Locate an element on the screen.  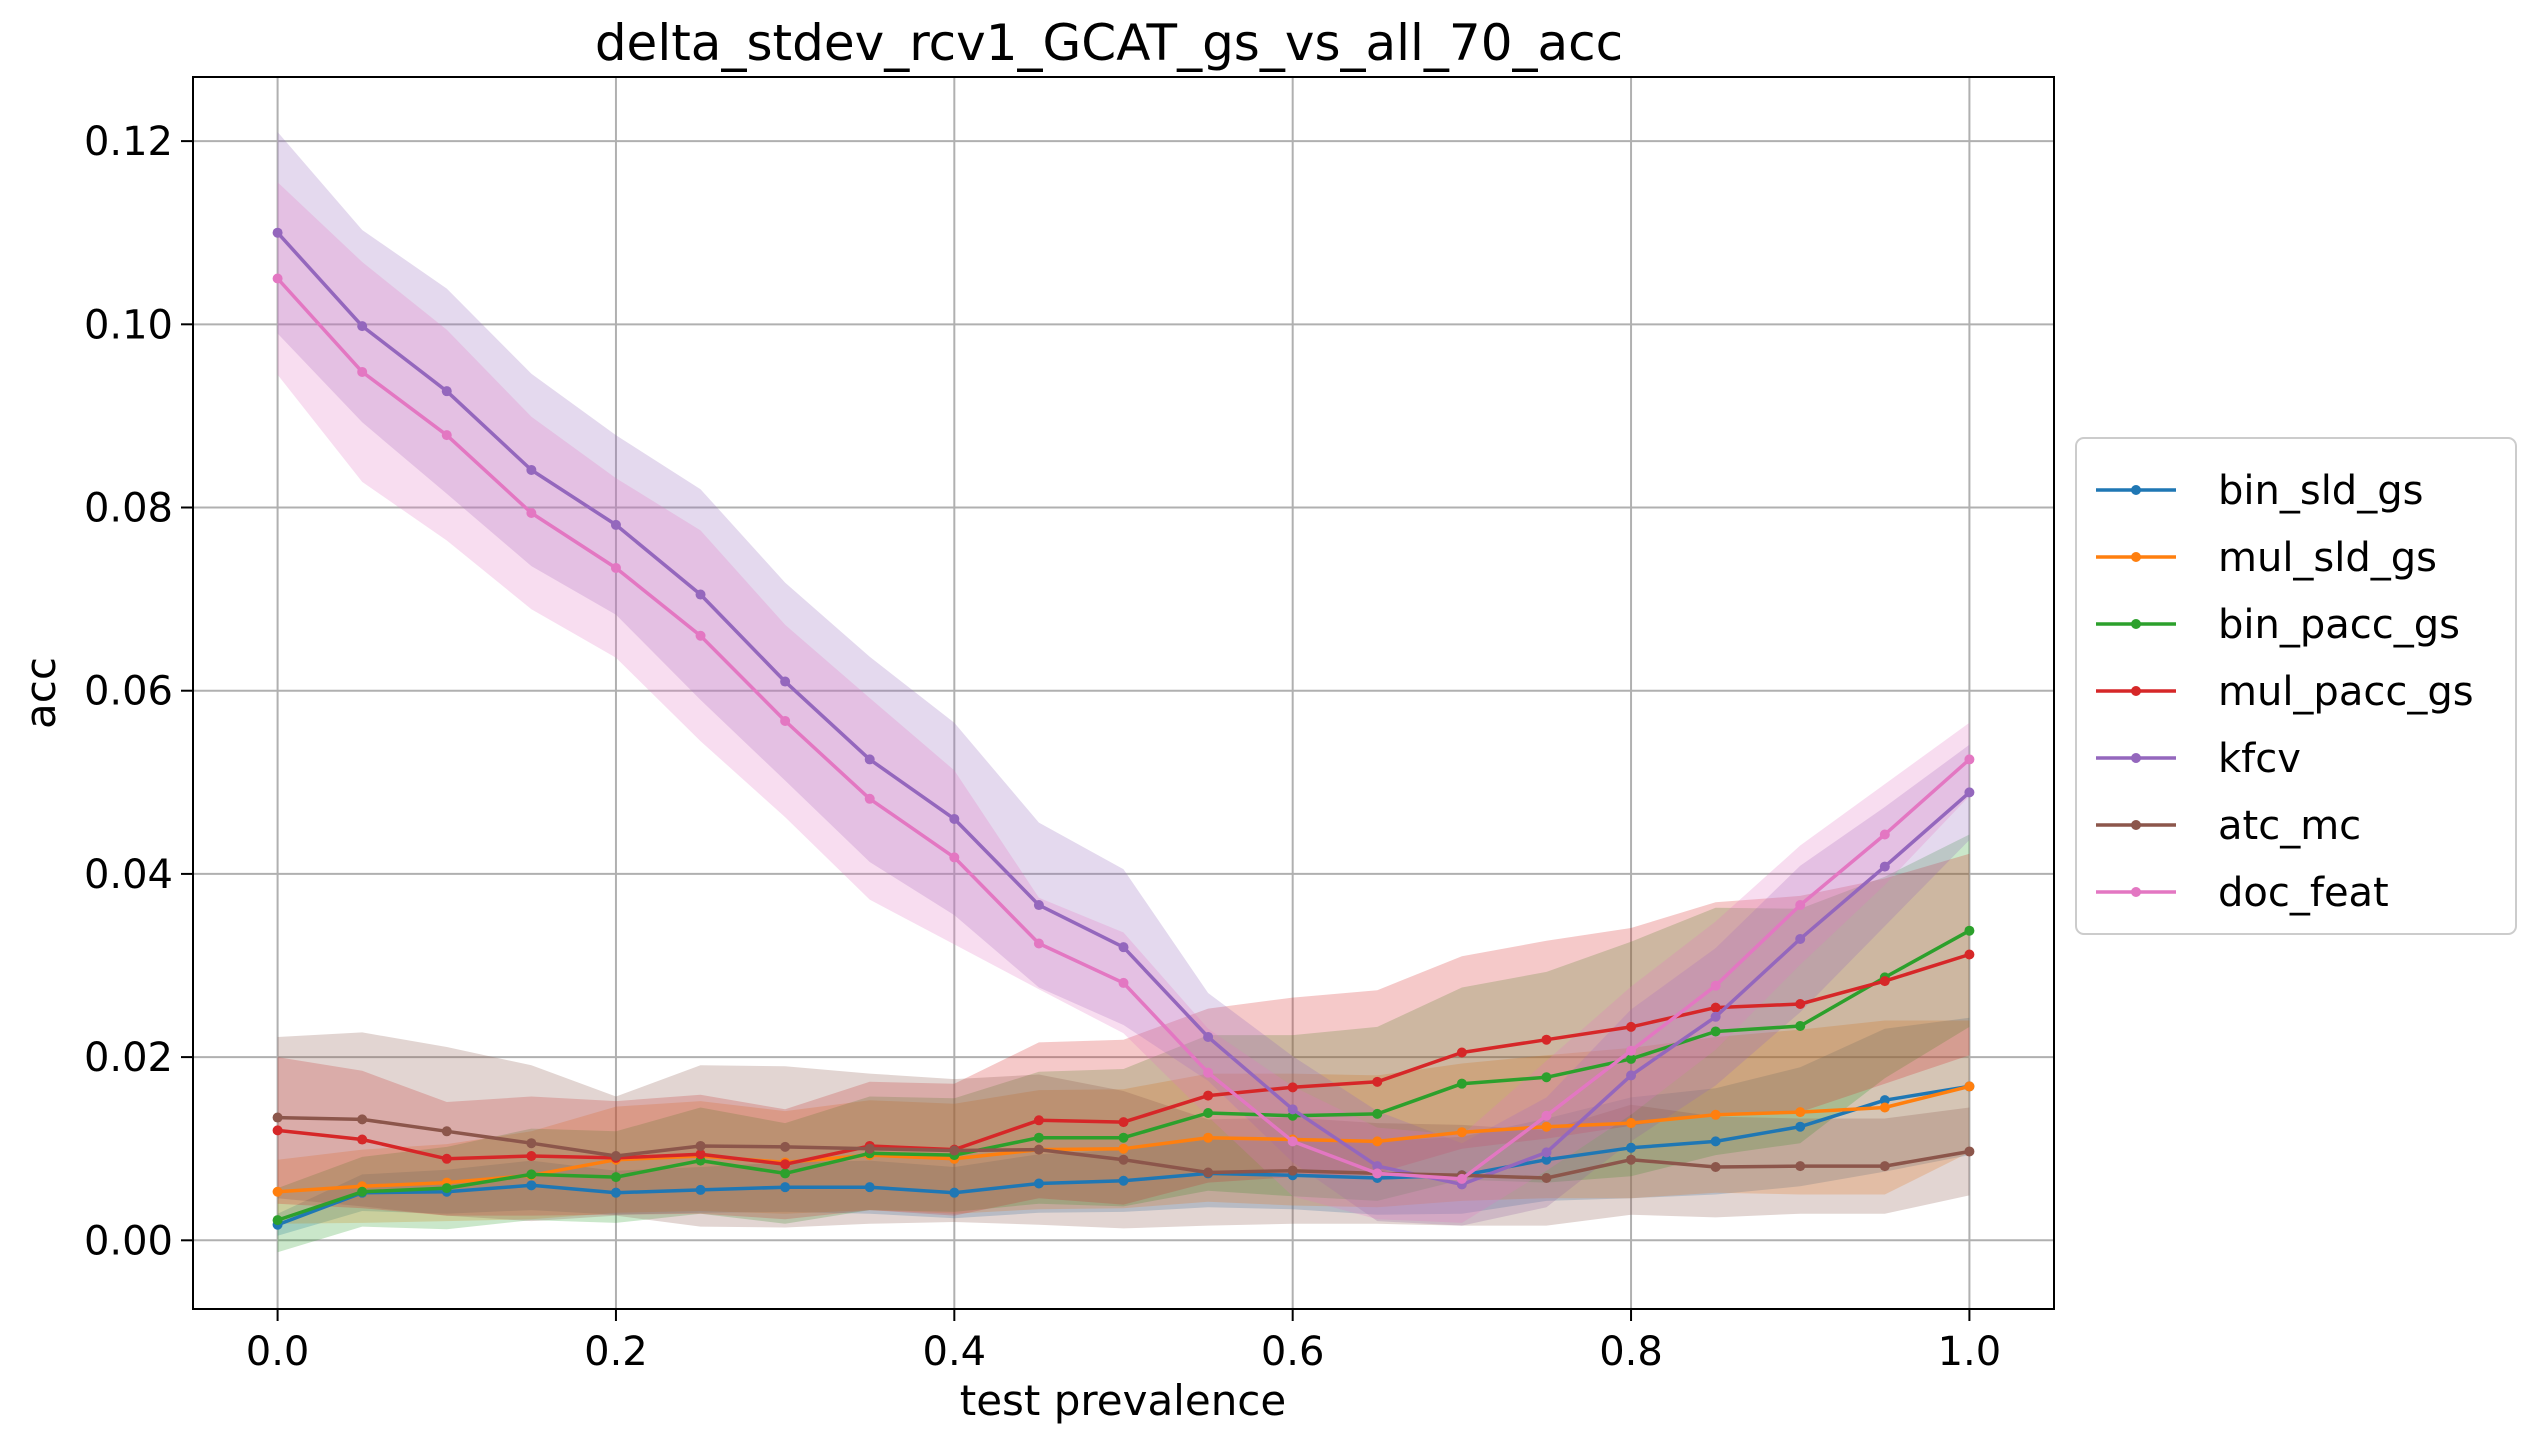
legend-label-mul_sld_gs: mul_sld_gs is located at coordinates (2327, 558).